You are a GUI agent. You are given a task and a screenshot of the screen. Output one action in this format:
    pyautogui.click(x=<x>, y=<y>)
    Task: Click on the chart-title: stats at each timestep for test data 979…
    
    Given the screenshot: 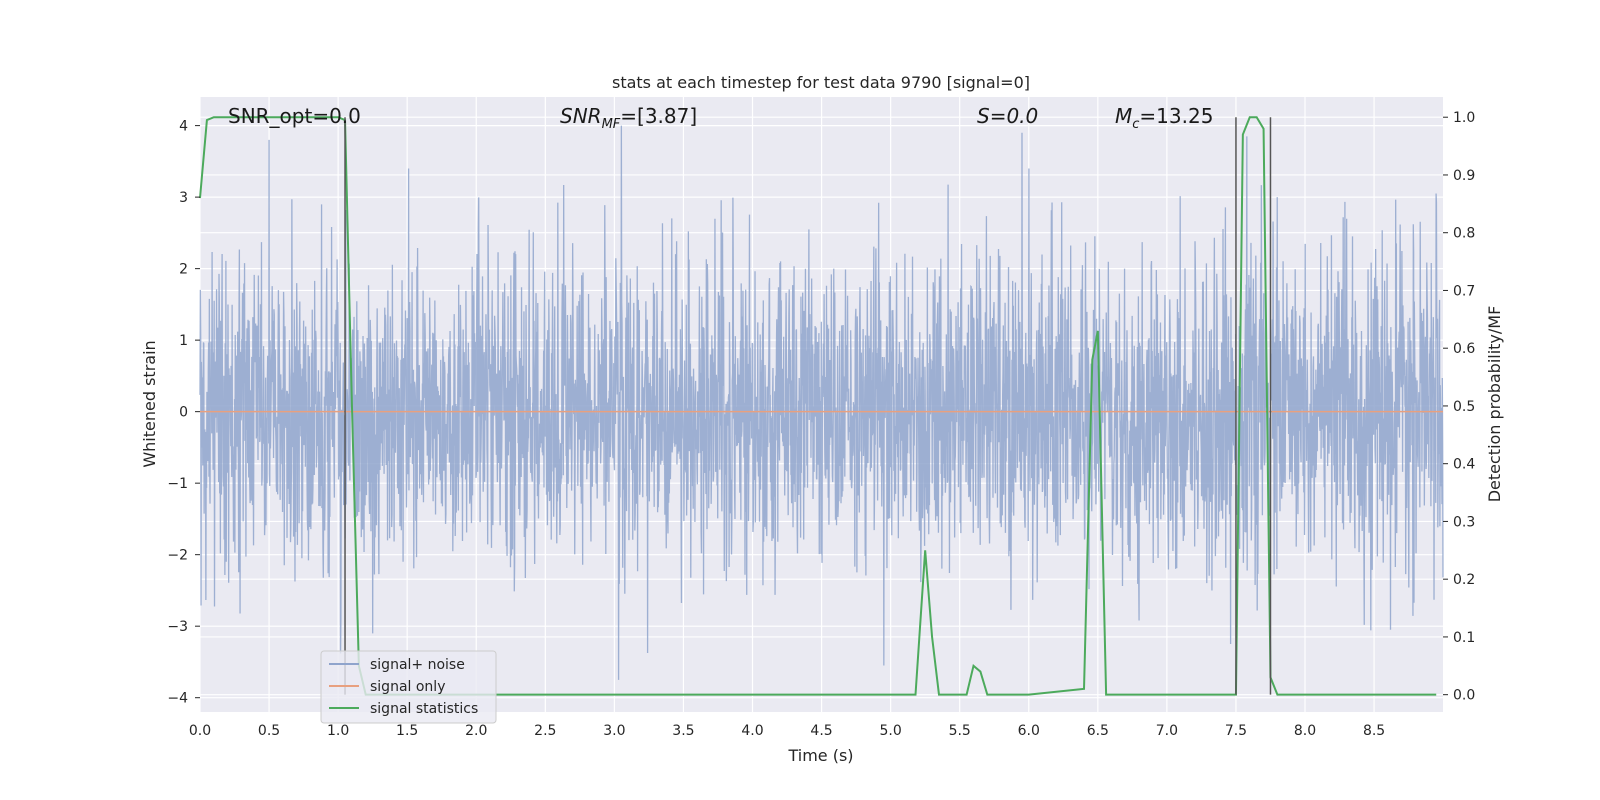 What is the action you would take?
    pyautogui.click(x=821, y=82)
    